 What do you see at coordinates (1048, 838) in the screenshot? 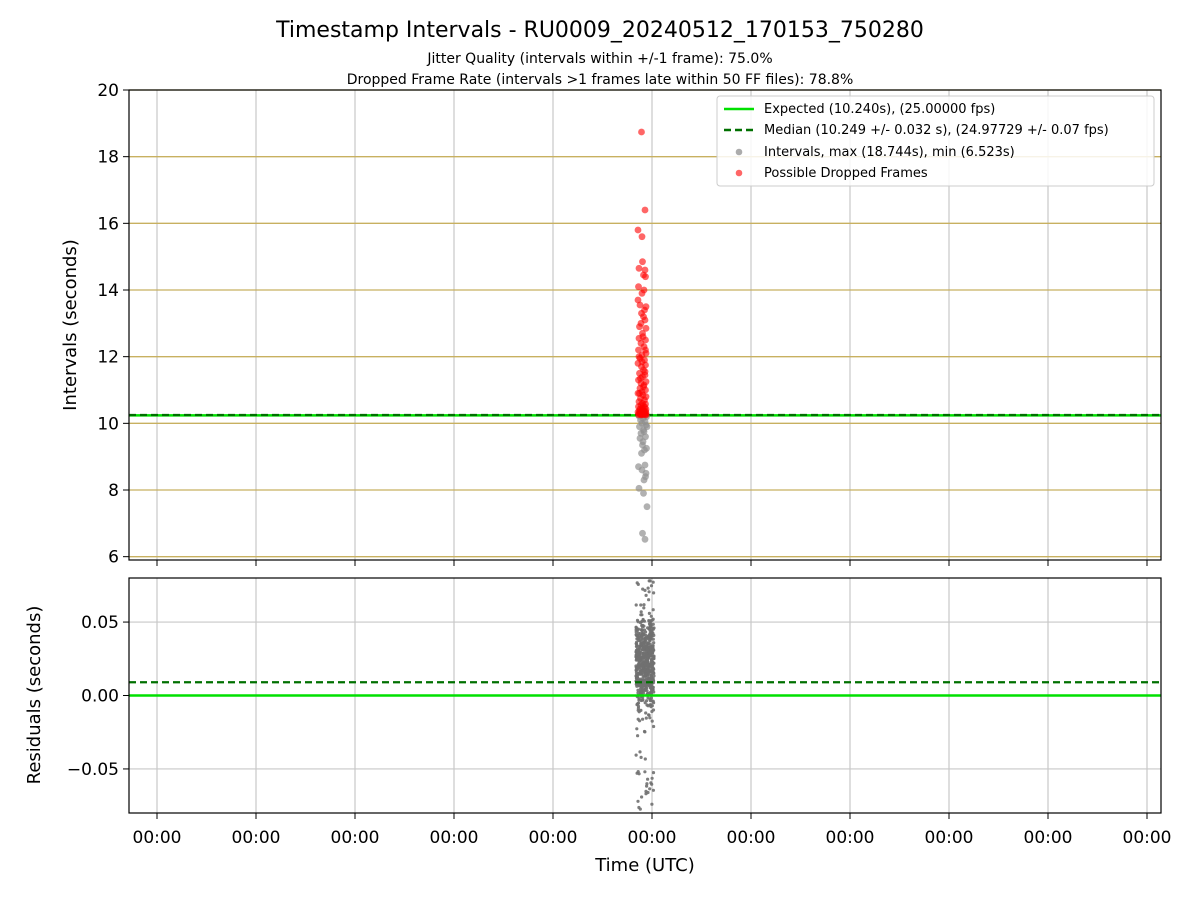
I see `x-tick-label-9: 00:00` at bounding box center [1048, 838].